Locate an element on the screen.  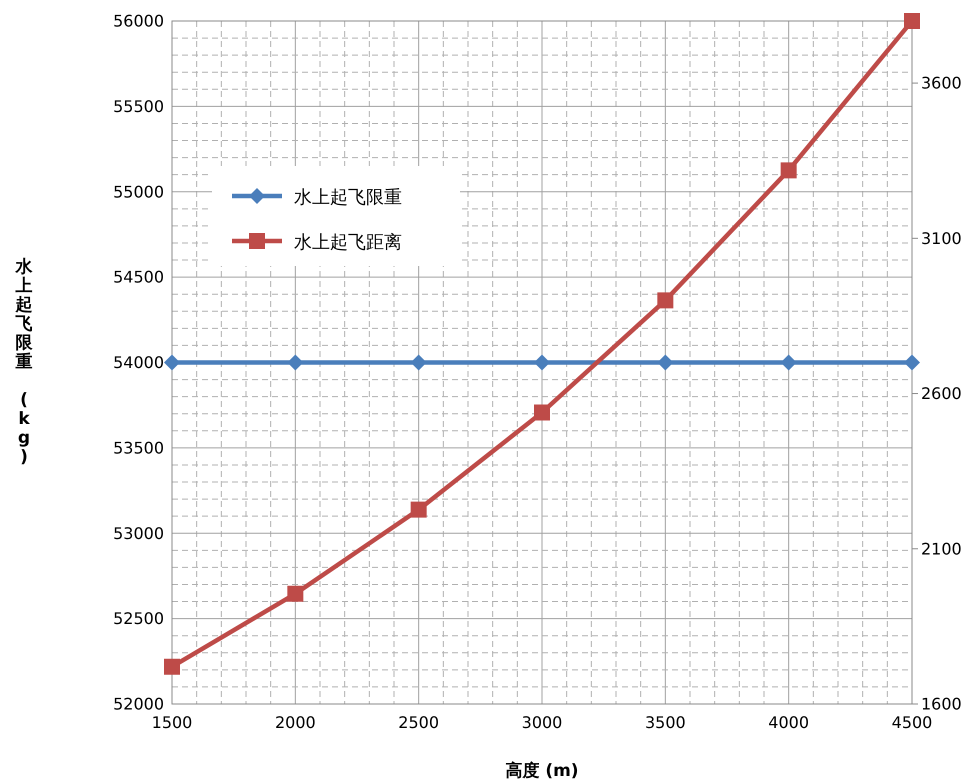
y-tick-label: 54000 is located at coordinates (138, 362).